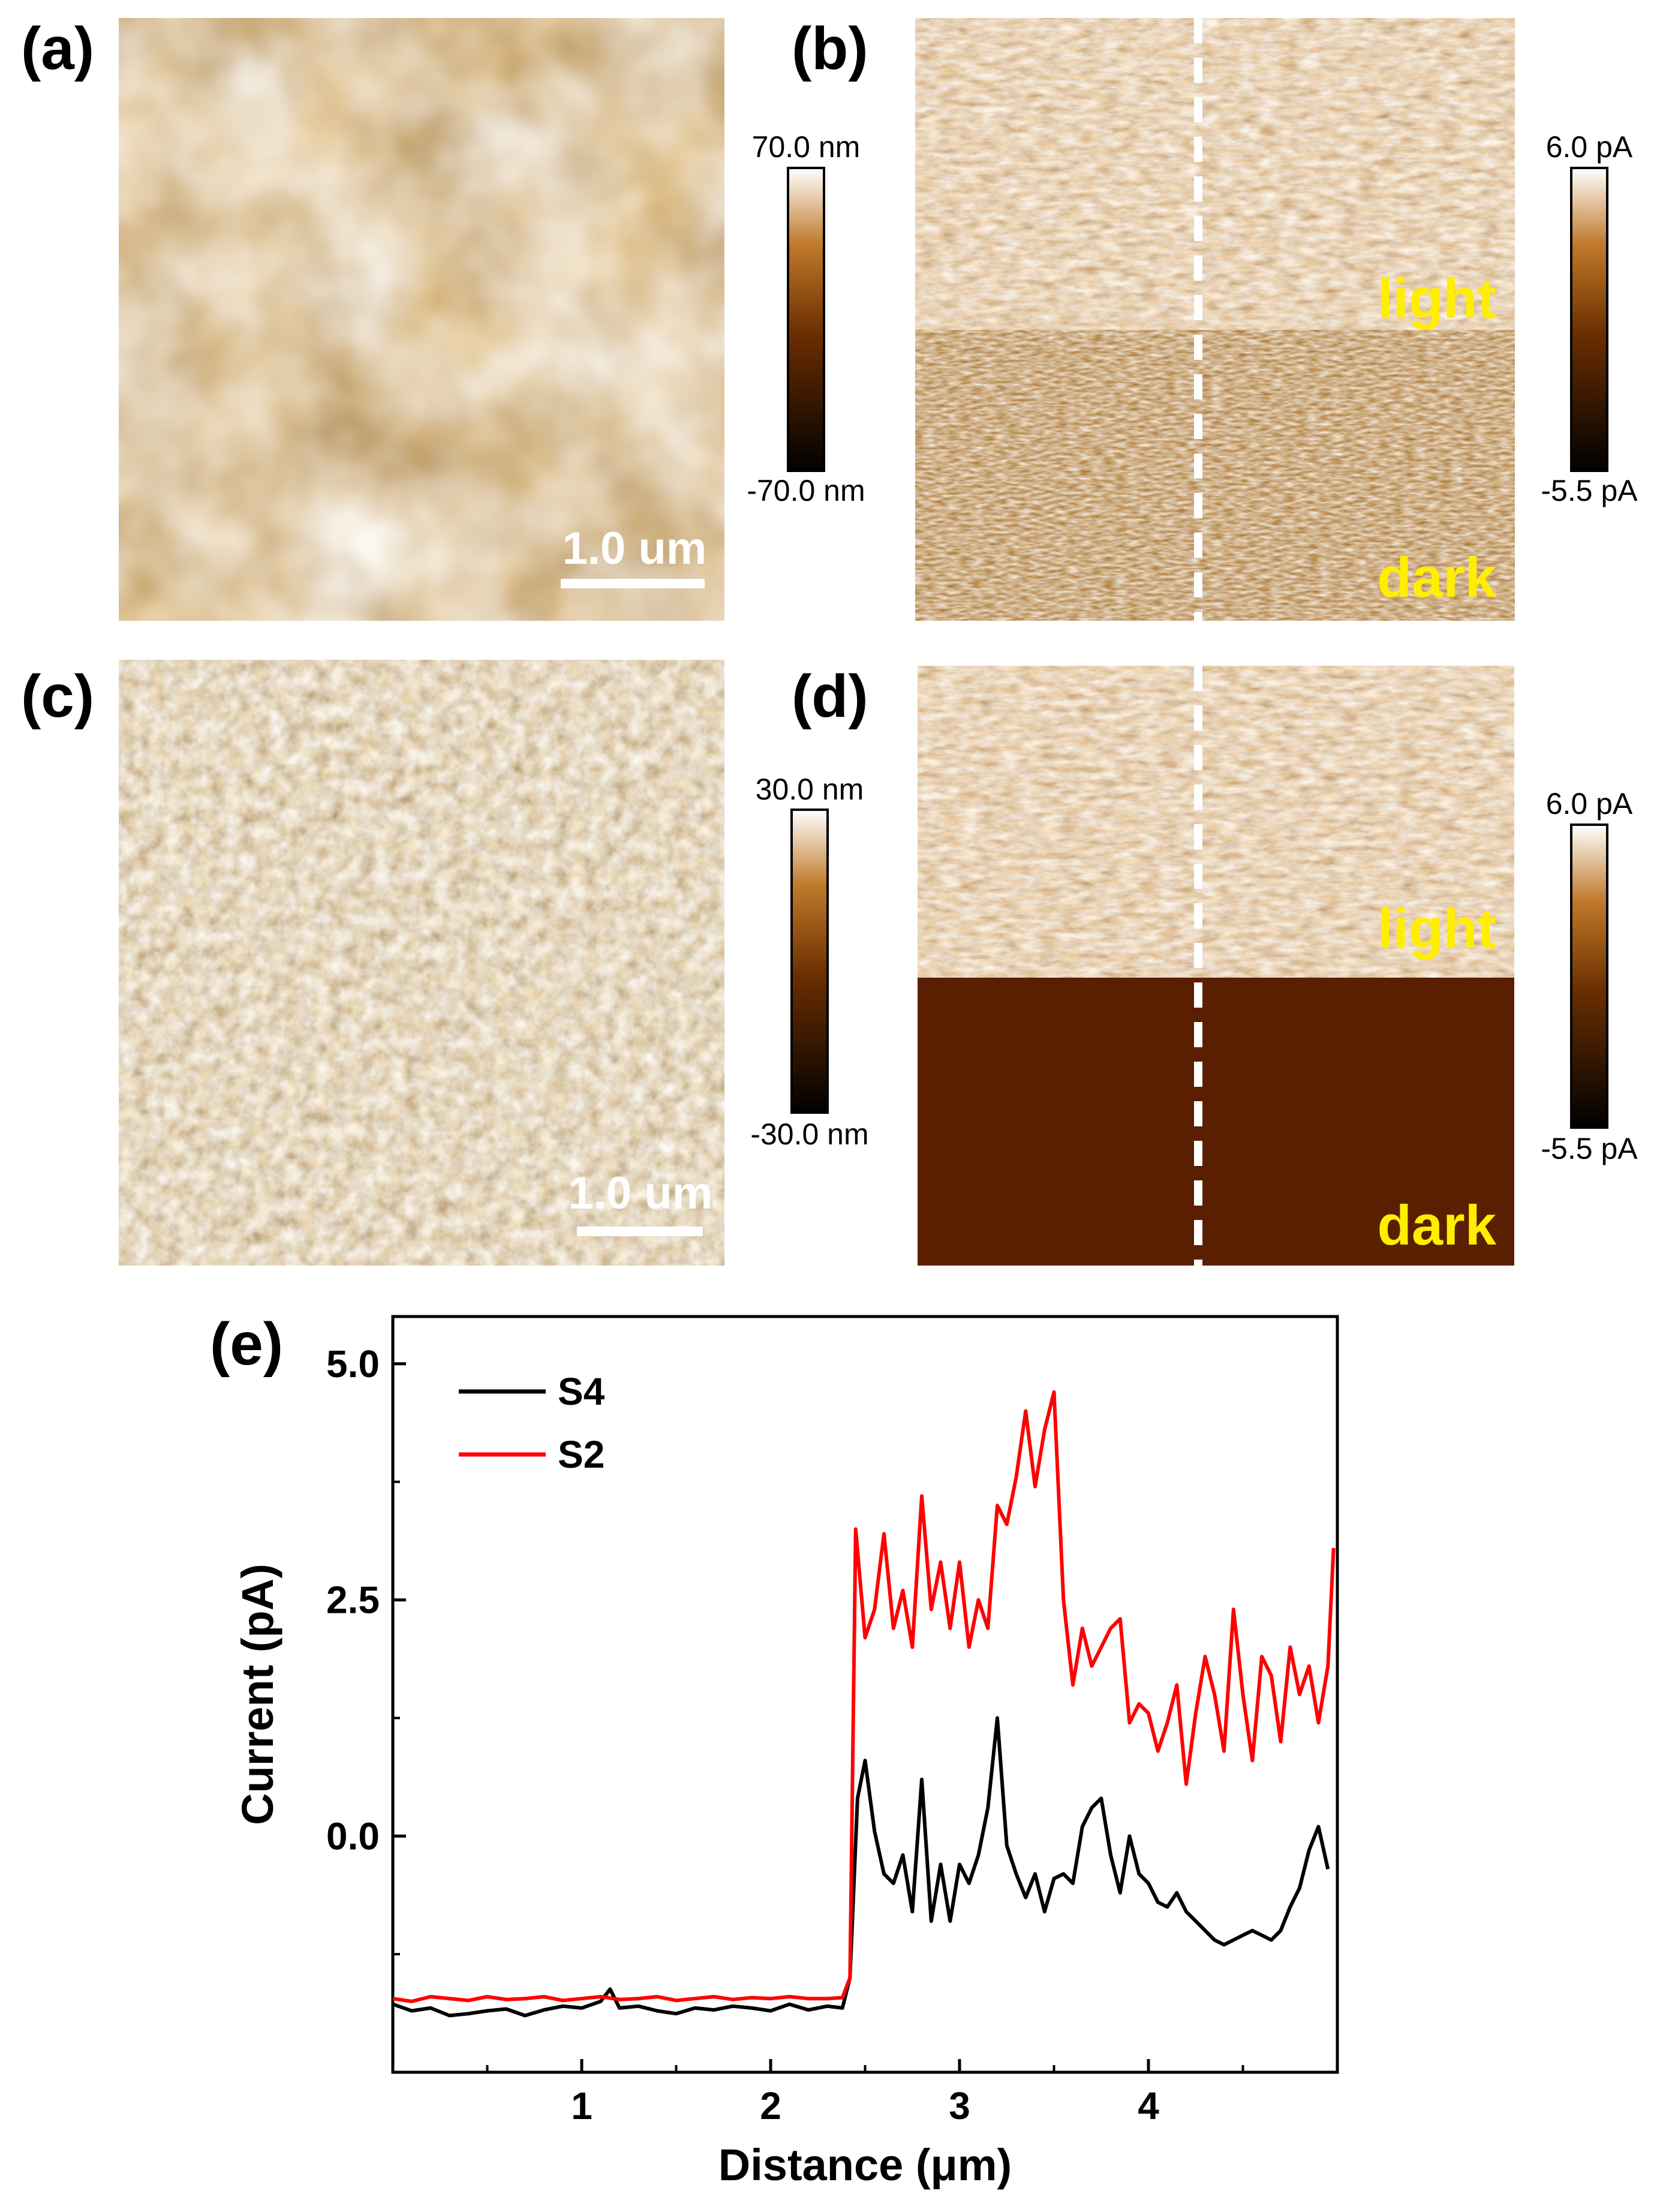  Describe the element at coordinates (353, 1836) in the screenshot. I see `y-tick-label: 0.0` at that location.